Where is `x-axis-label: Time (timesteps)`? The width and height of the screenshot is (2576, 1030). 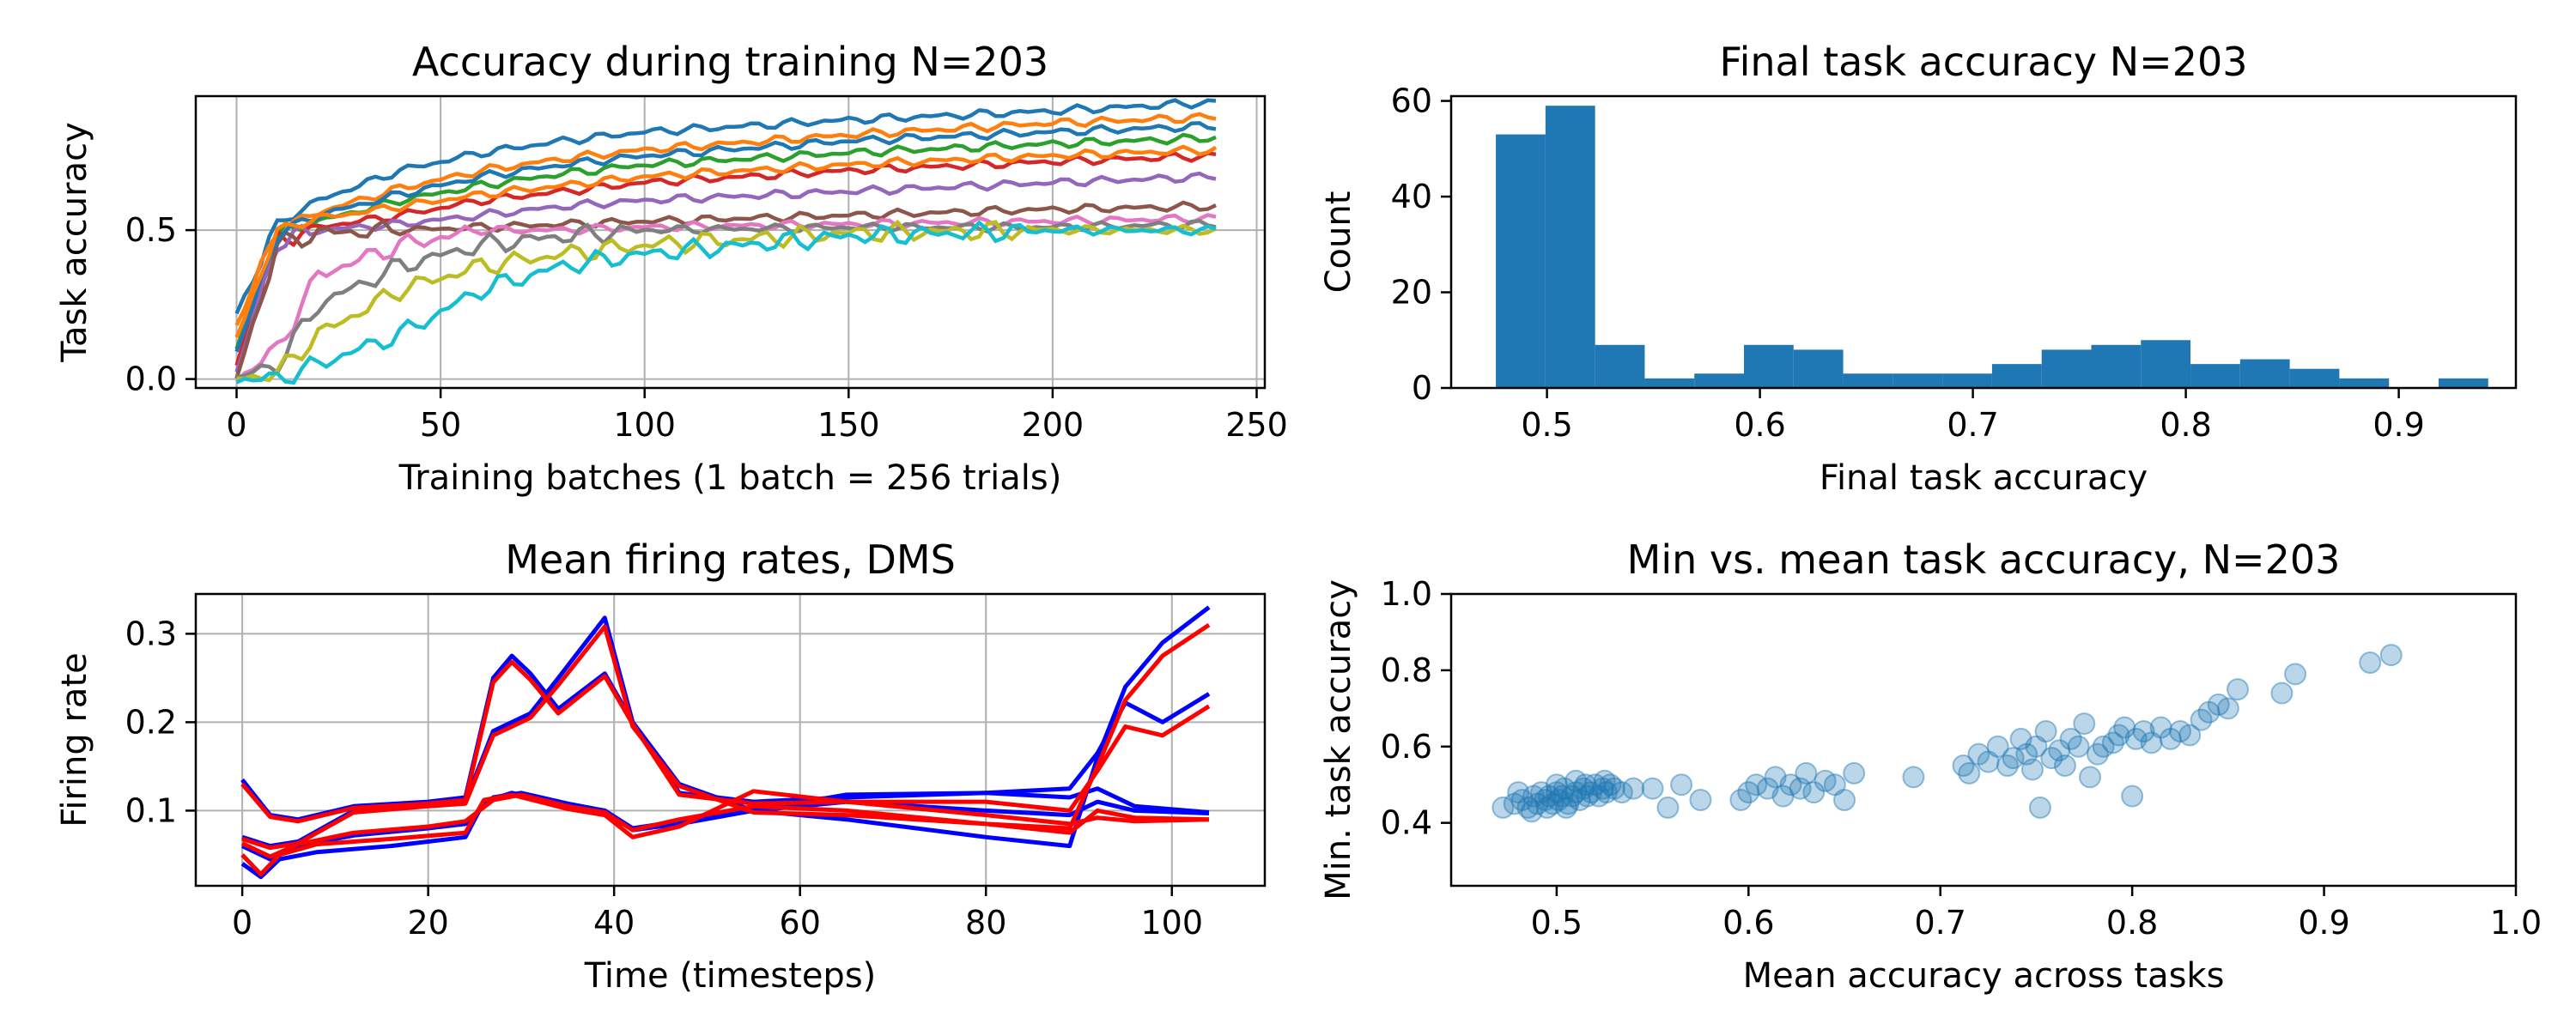
x-axis-label: Time (timesteps) is located at coordinates (730, 976).